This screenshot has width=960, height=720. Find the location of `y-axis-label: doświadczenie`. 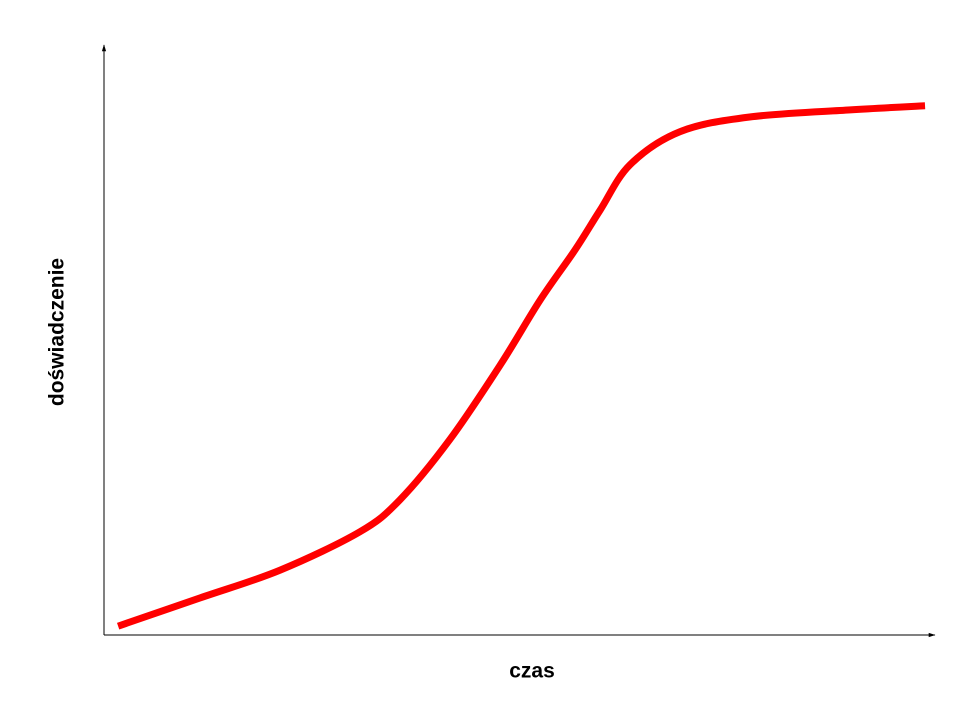

y-axis-label: doświadczenie is located at coordinates (57, 332).